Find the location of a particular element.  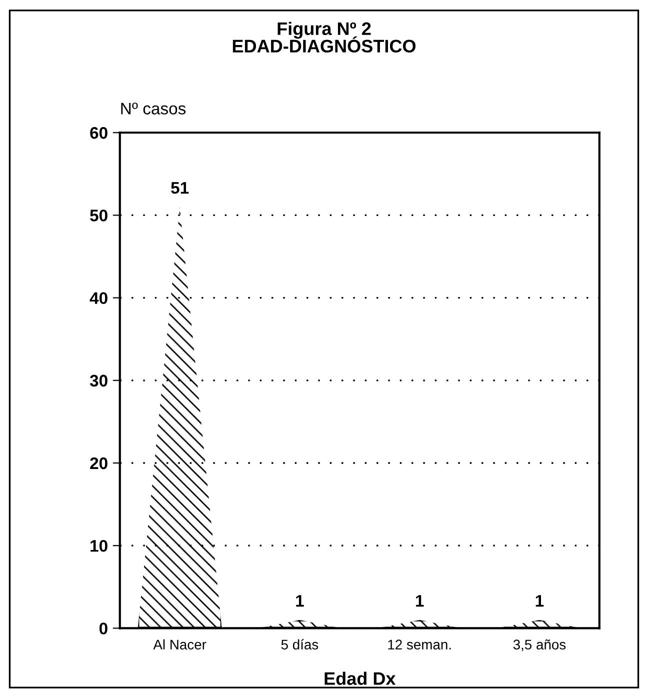

y-tick-label: 40 is located at coordinates (99, 298).